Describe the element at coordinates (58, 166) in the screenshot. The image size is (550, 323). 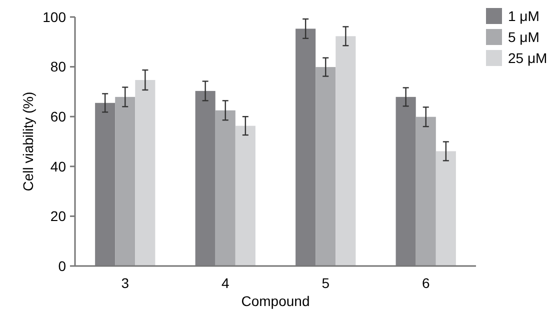
I see `y-tick-label: 40` at that location.